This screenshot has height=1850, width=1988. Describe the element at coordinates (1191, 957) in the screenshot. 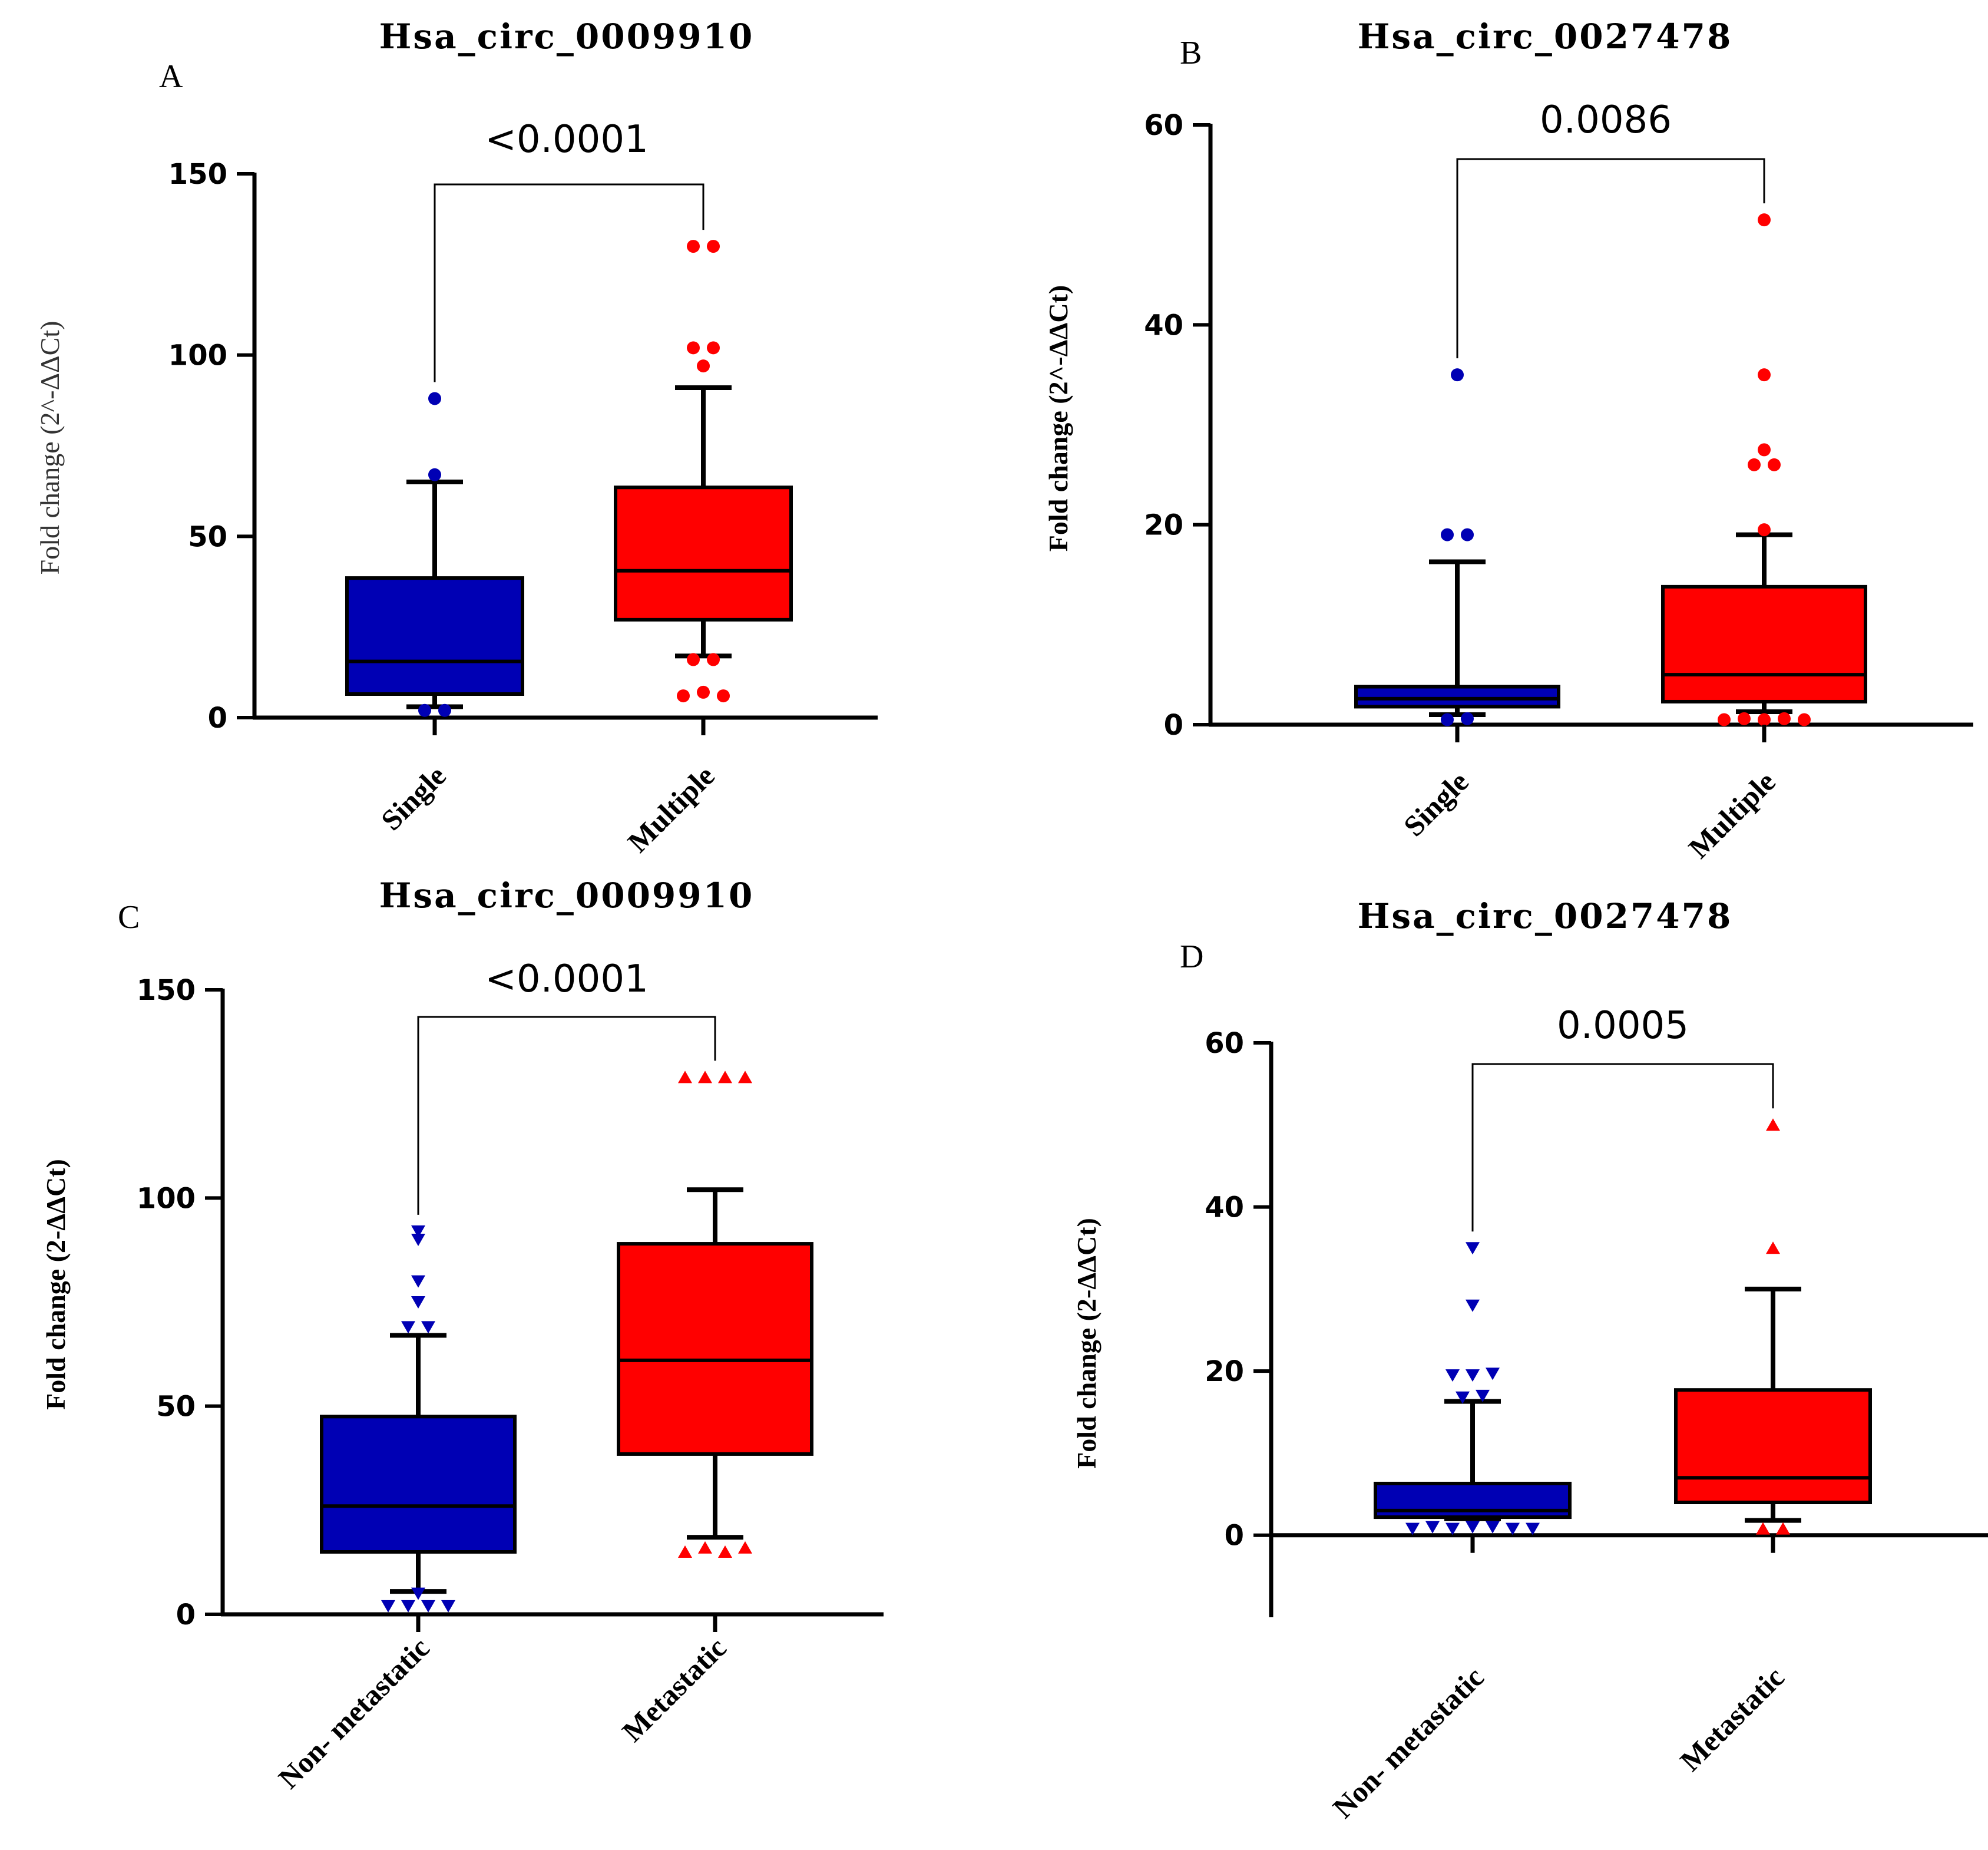

I see `panel-letter-d: D` at that location.